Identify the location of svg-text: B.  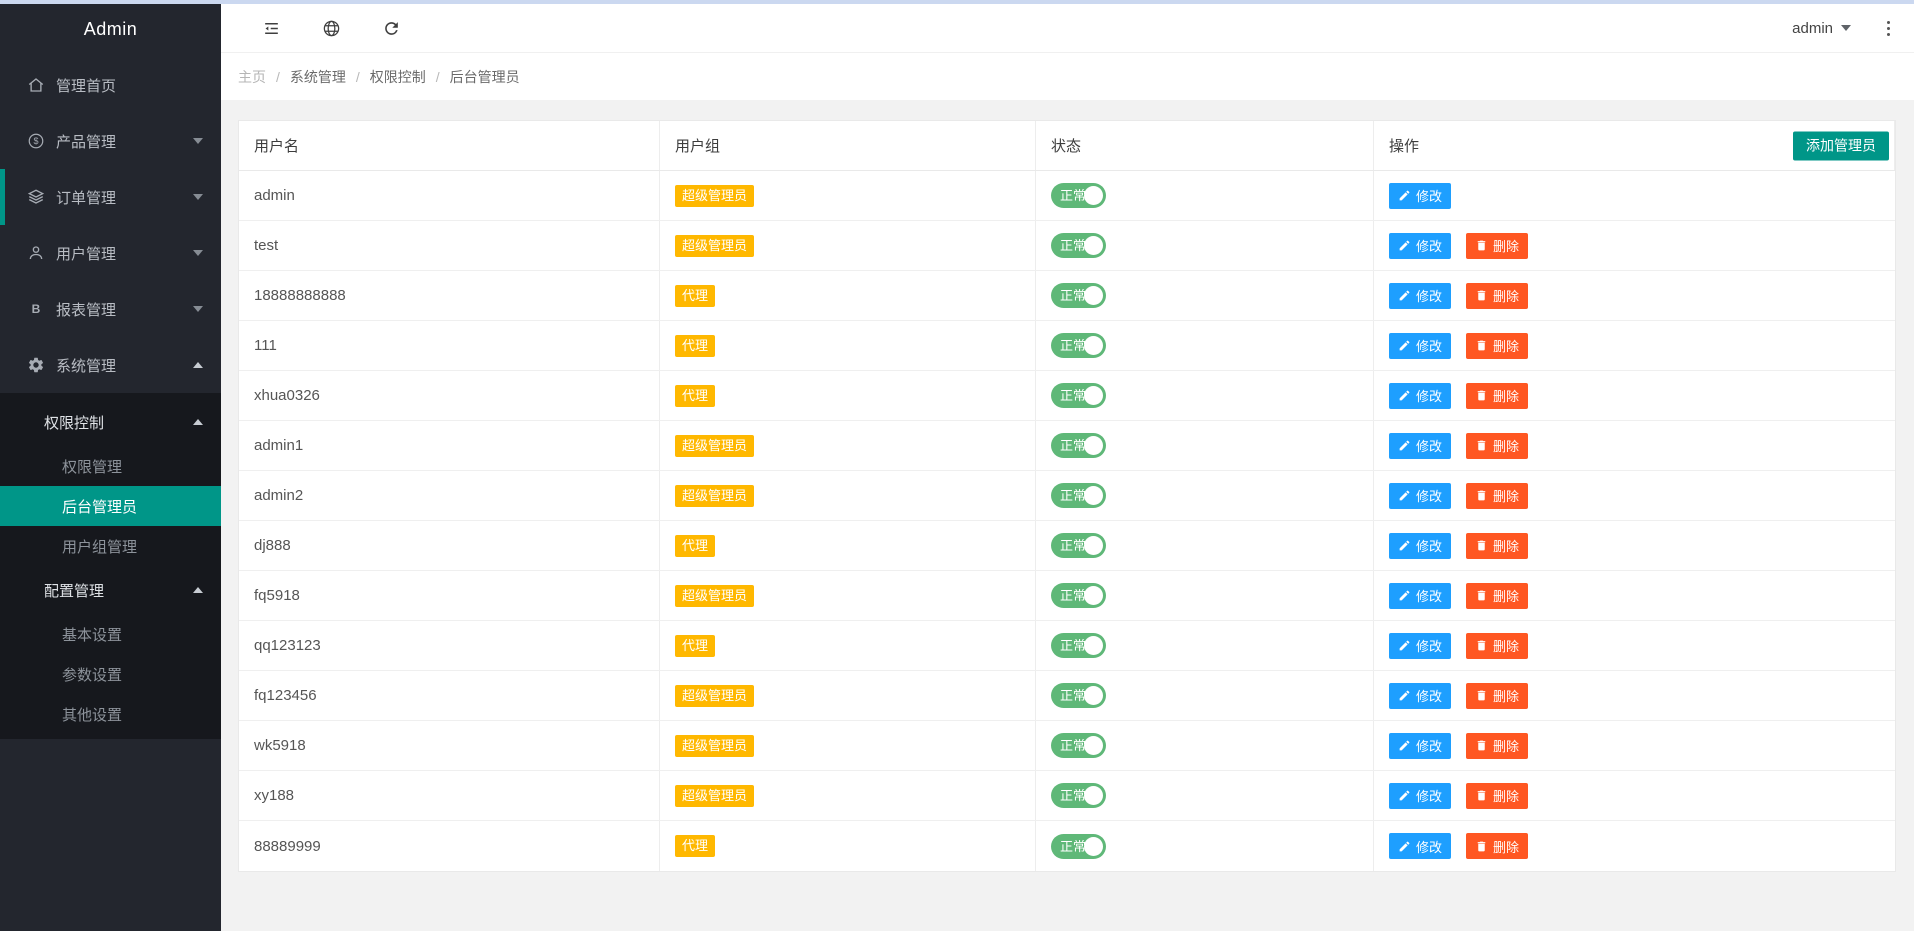
(35, 309).